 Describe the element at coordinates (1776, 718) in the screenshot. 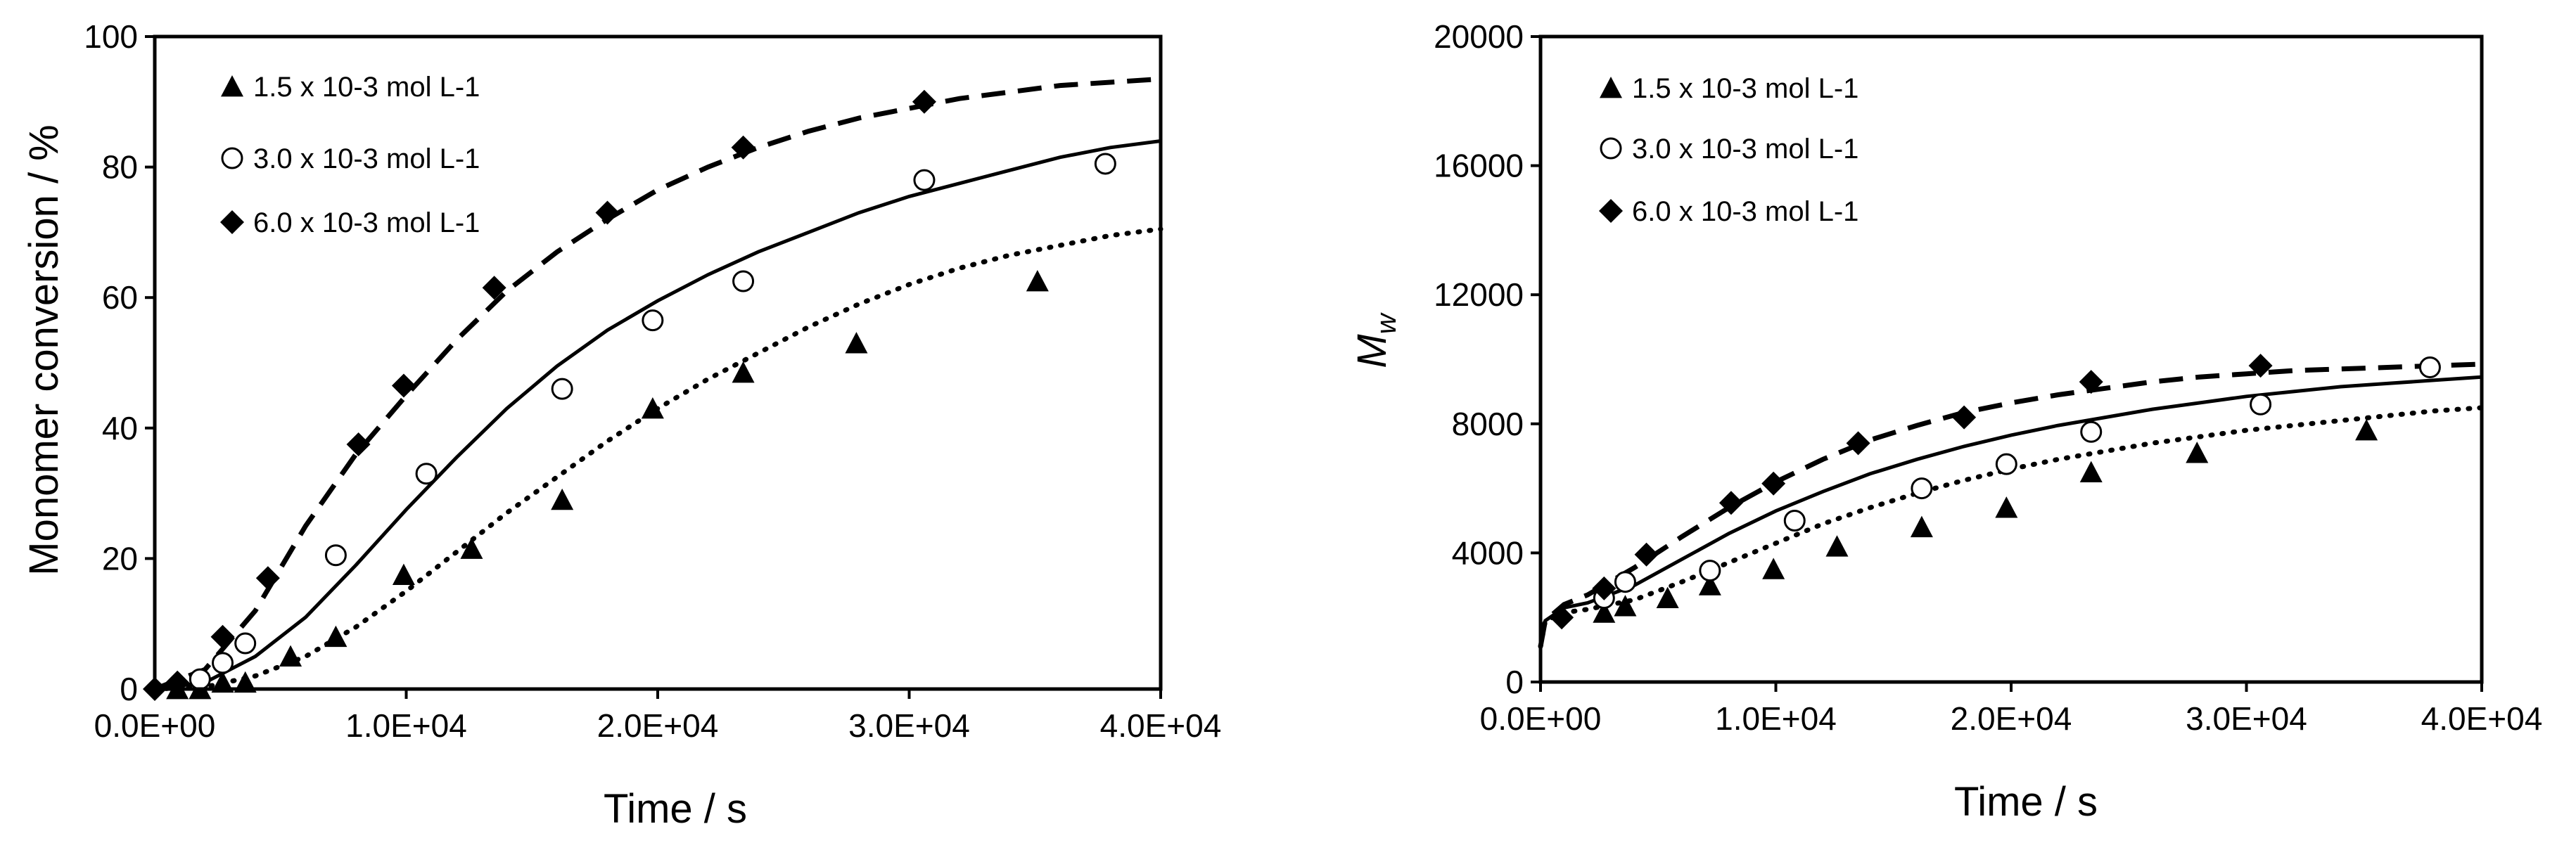

I see `mw-chart-x-tick-label-2: 1.0E+04` at that location.